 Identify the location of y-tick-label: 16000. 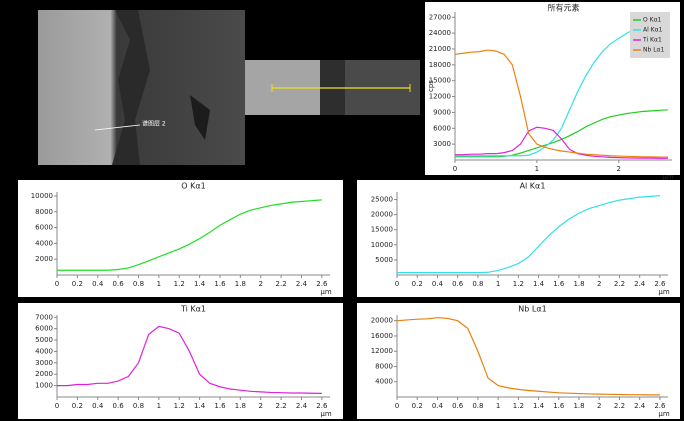
(382, 336).